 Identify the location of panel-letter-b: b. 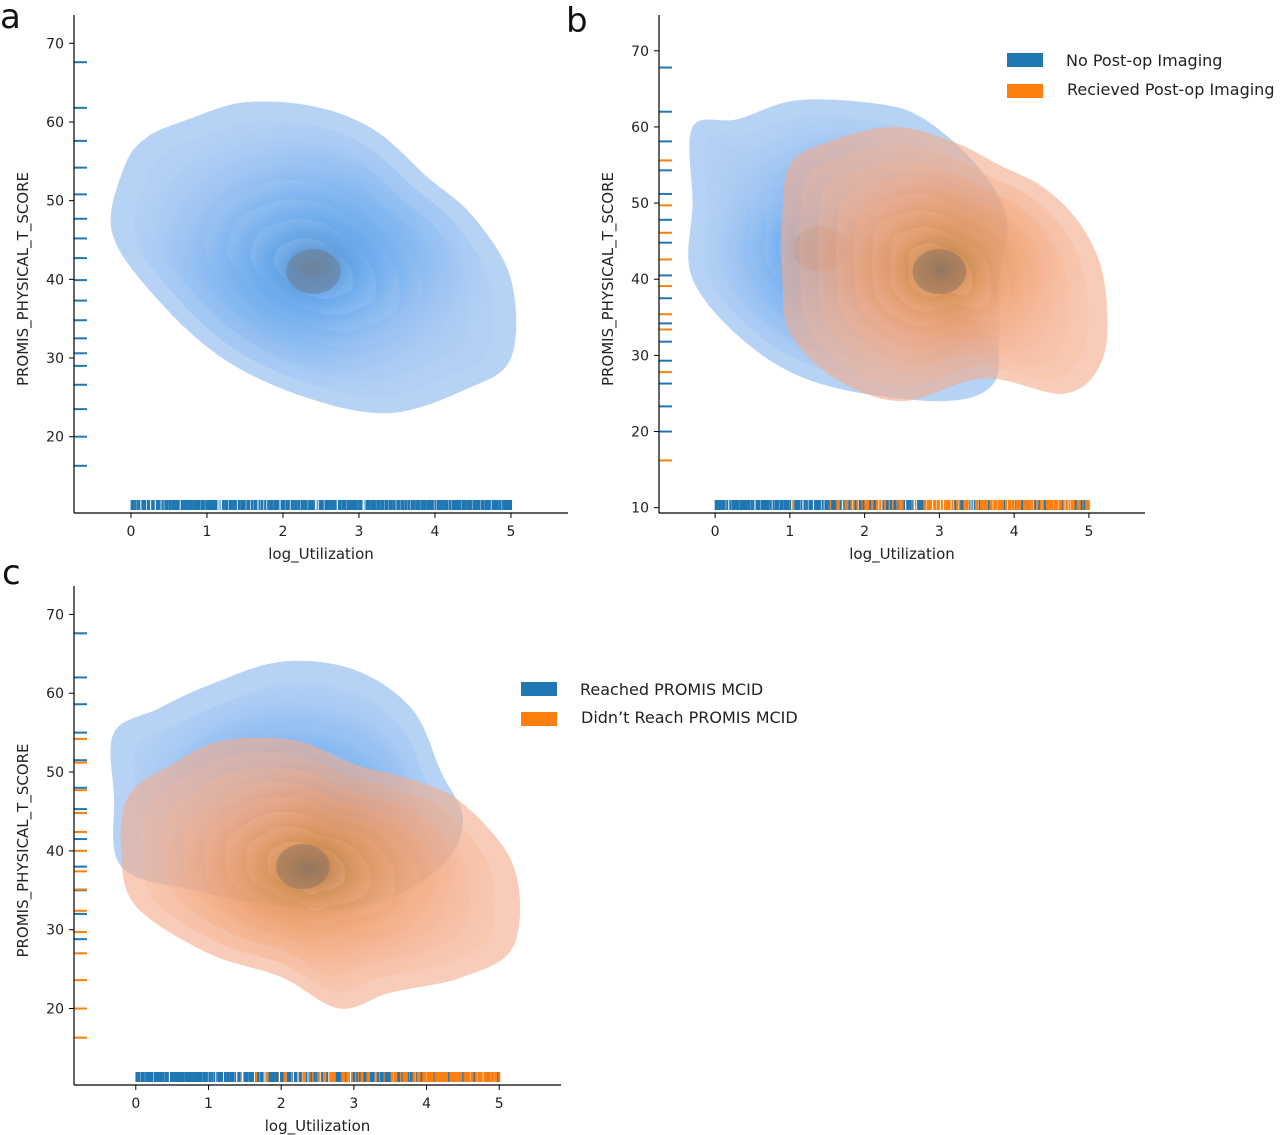
(577, 21).